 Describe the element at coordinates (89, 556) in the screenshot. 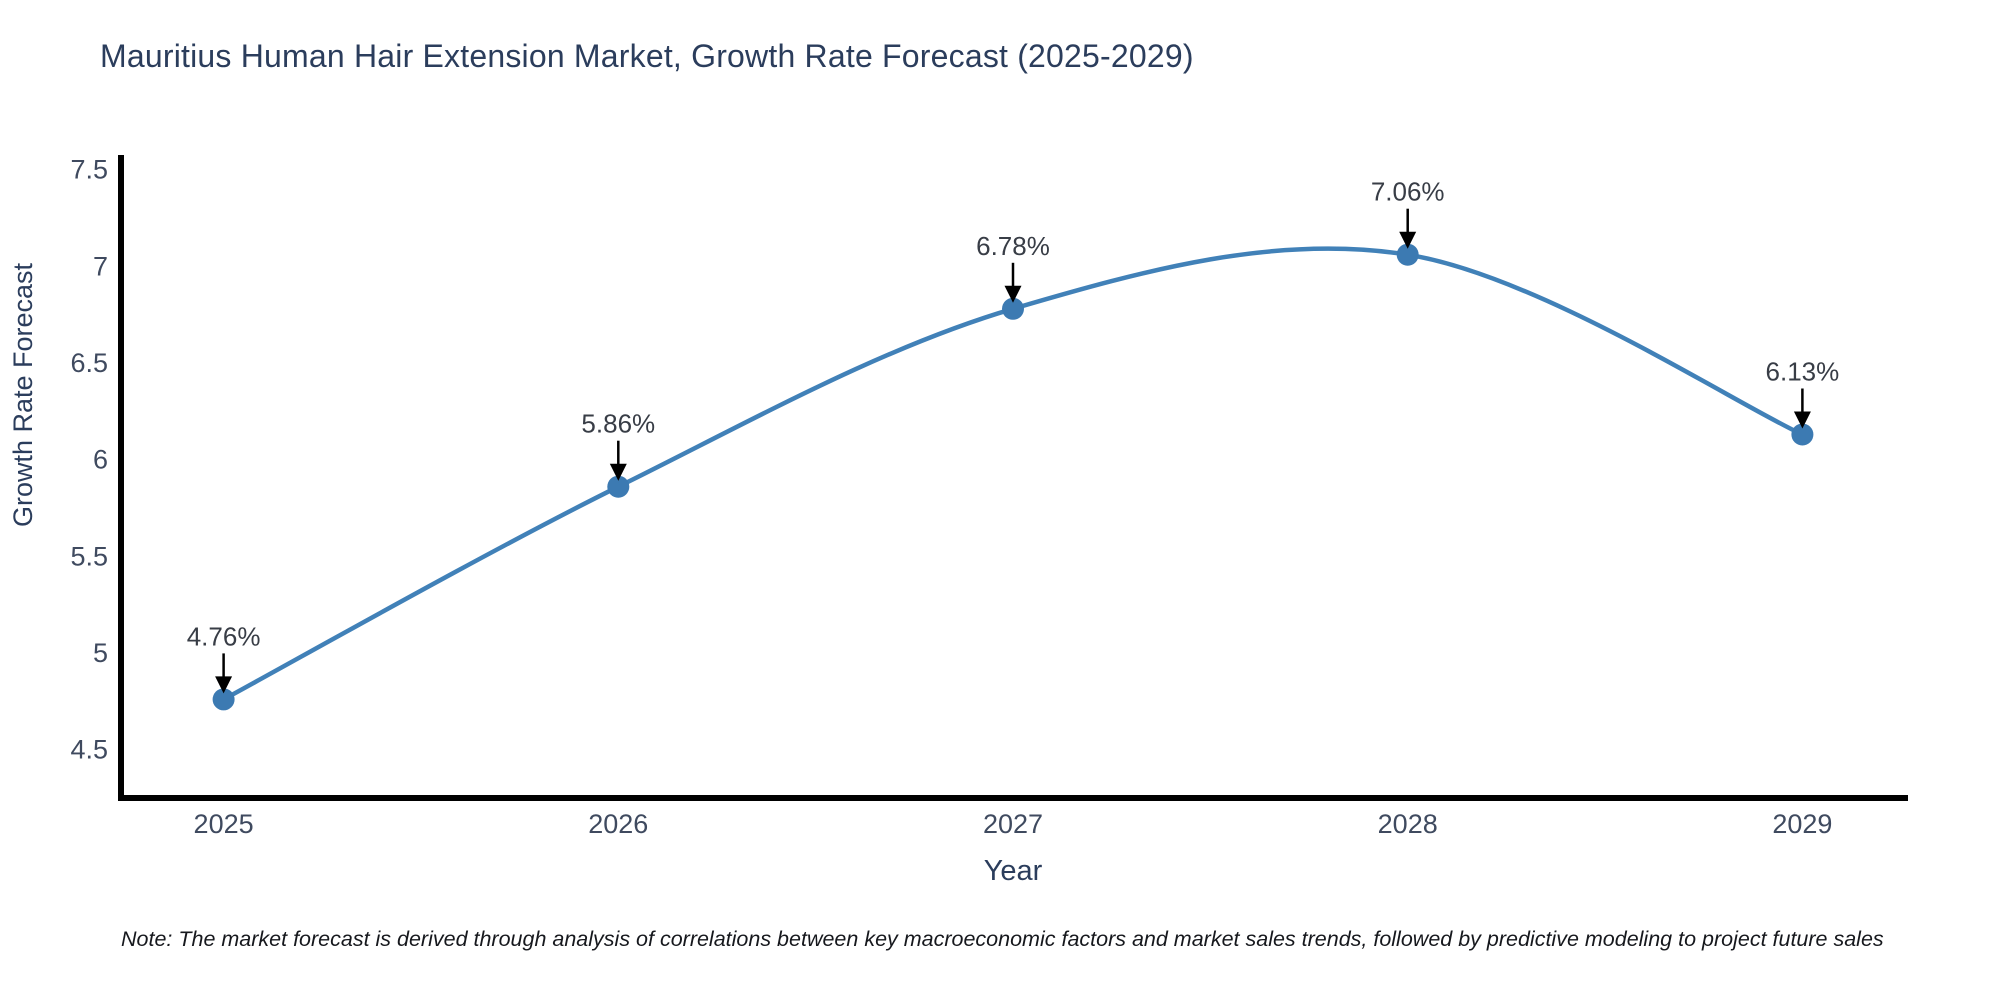

I see `y-tick-label: 5.5` at that location.